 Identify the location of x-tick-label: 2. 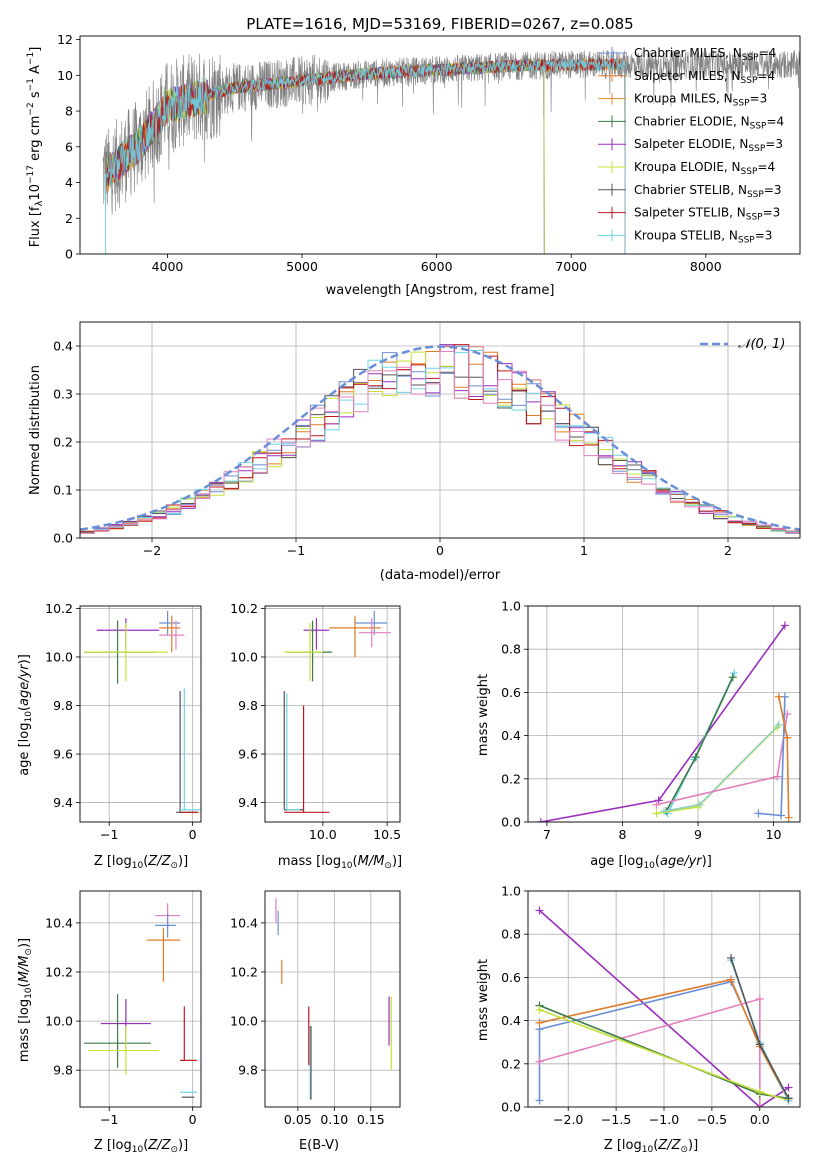
(728, 550).